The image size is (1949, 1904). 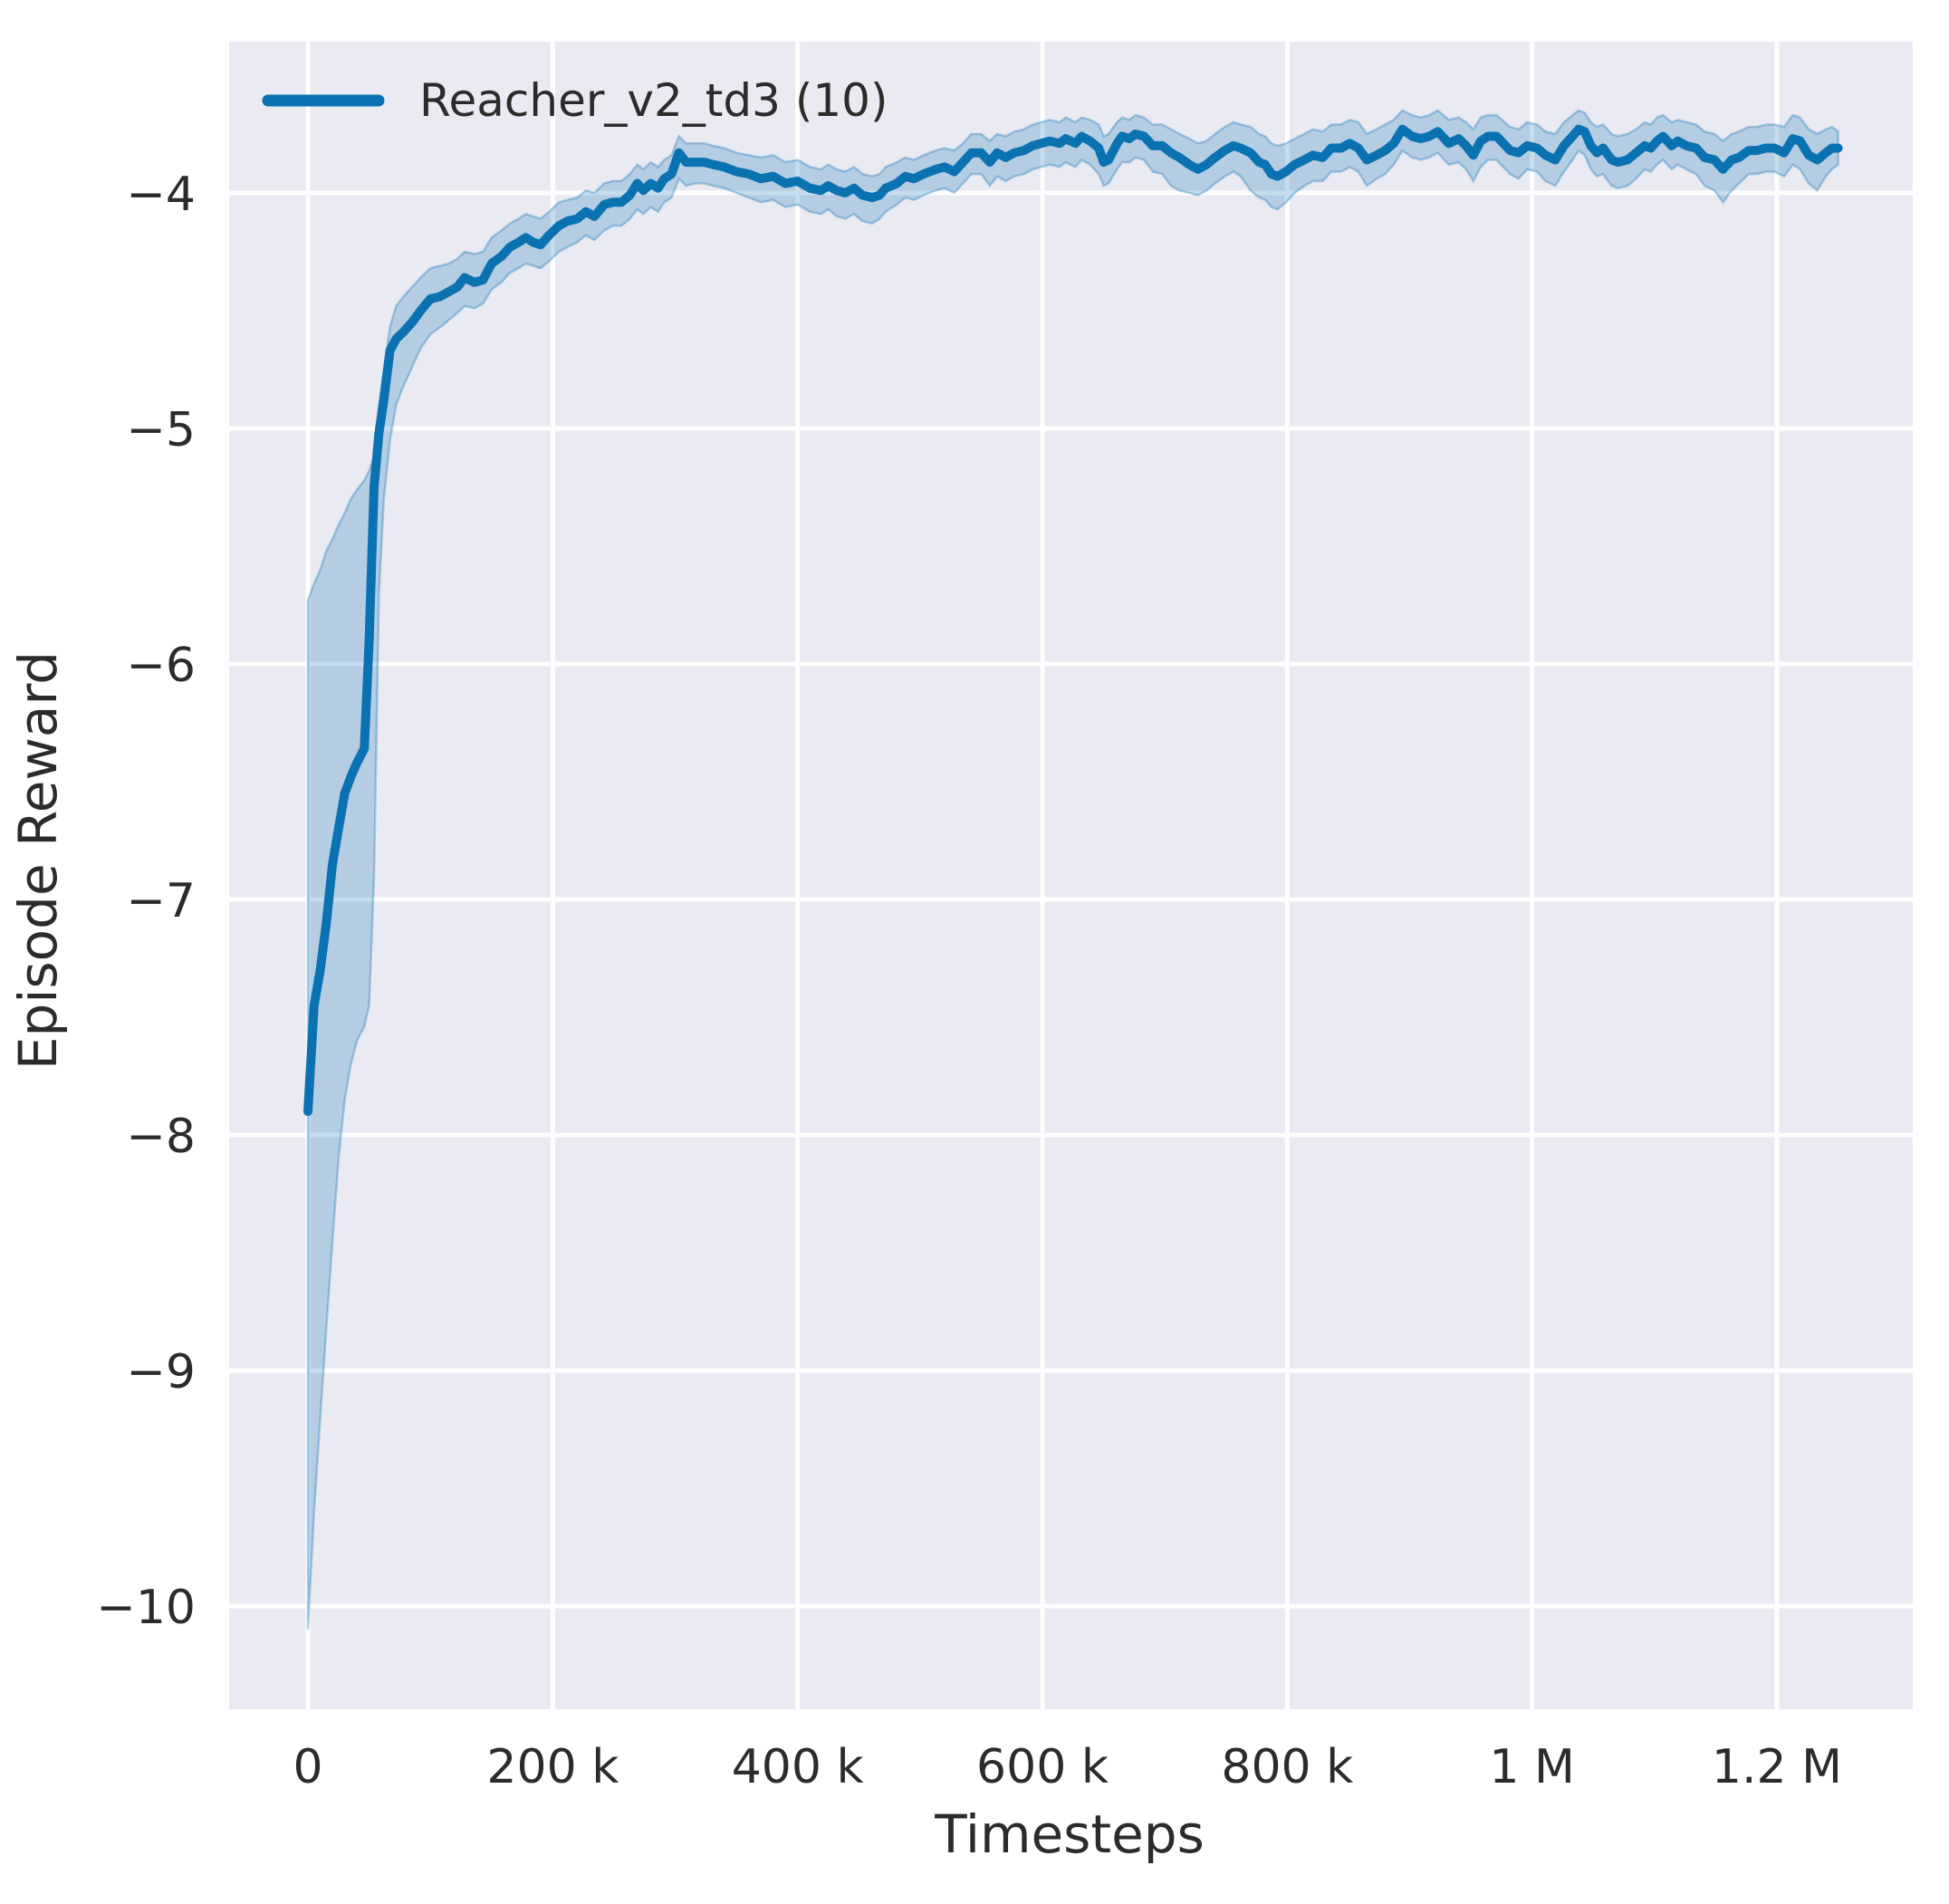 I want to click on x-tick-label: 800 k, so click(x=1287, y=1767).